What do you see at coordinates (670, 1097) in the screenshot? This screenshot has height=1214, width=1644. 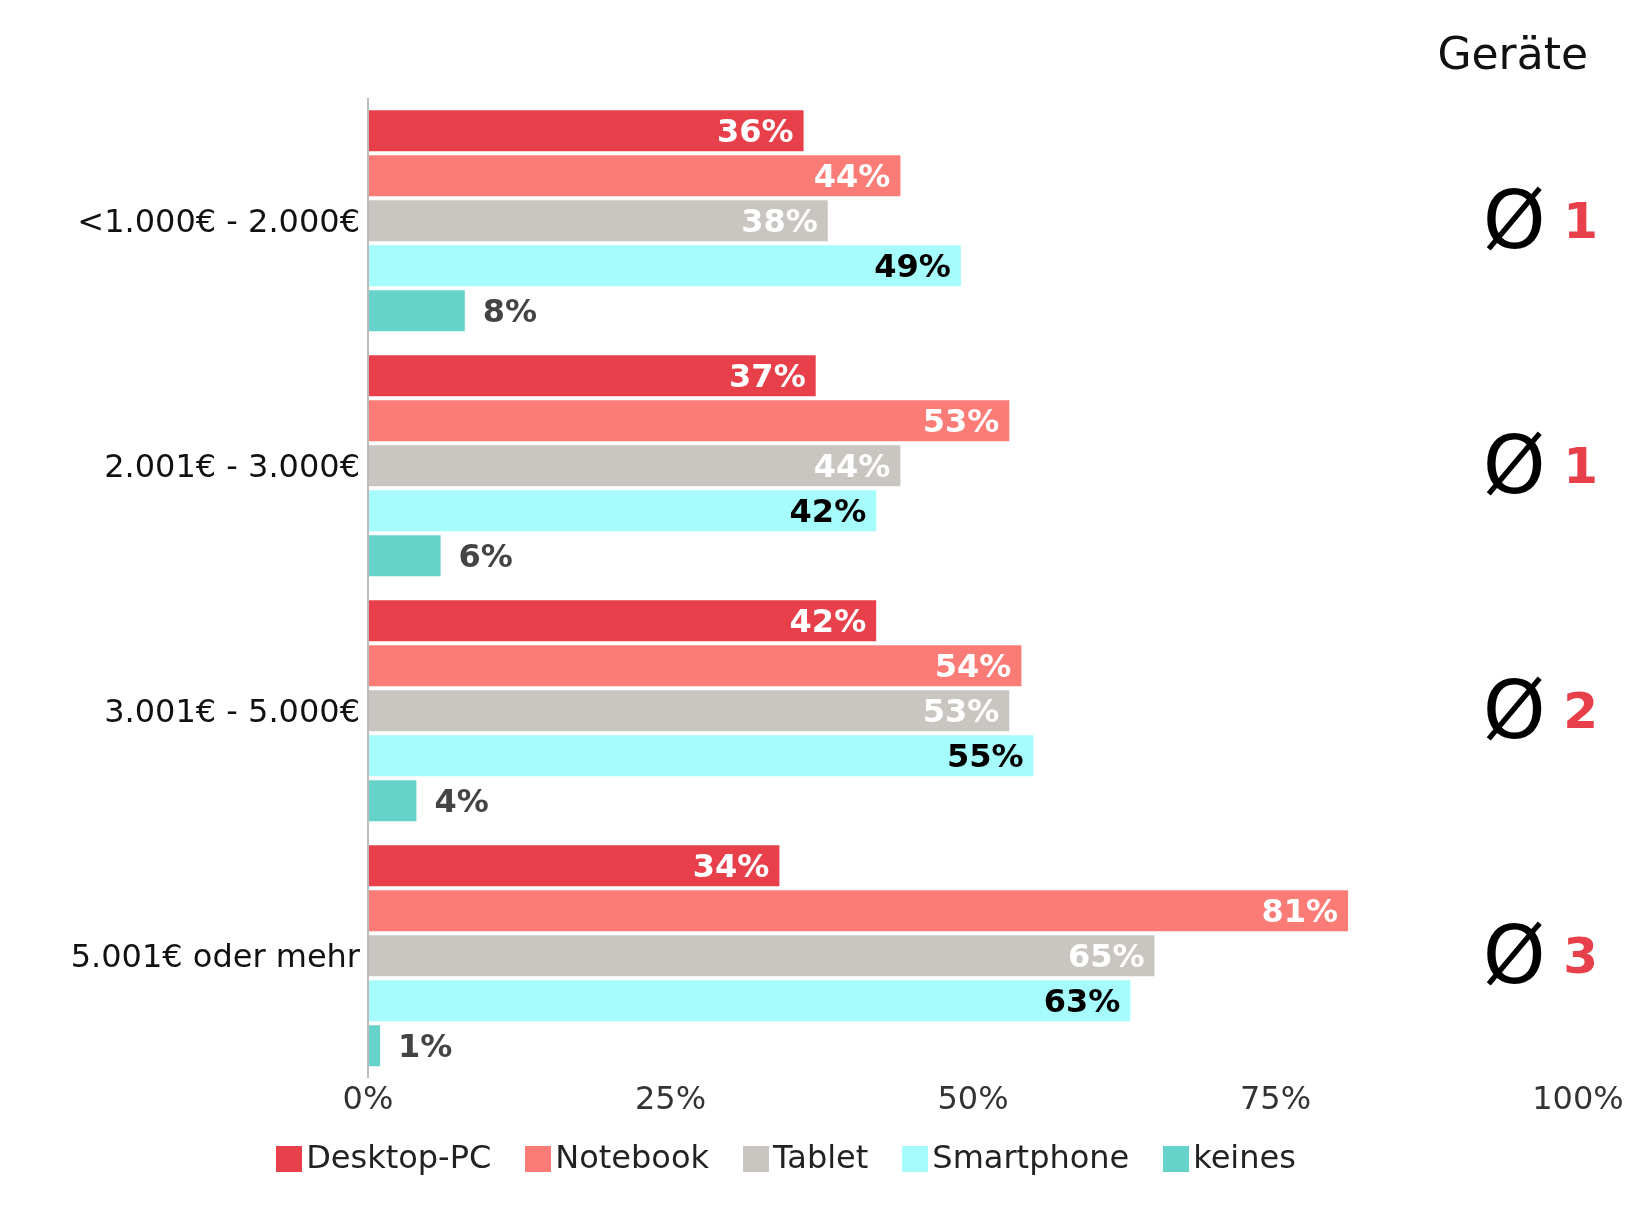 I see `x-tick-label: 25%` at bounding box center [670, 1097].